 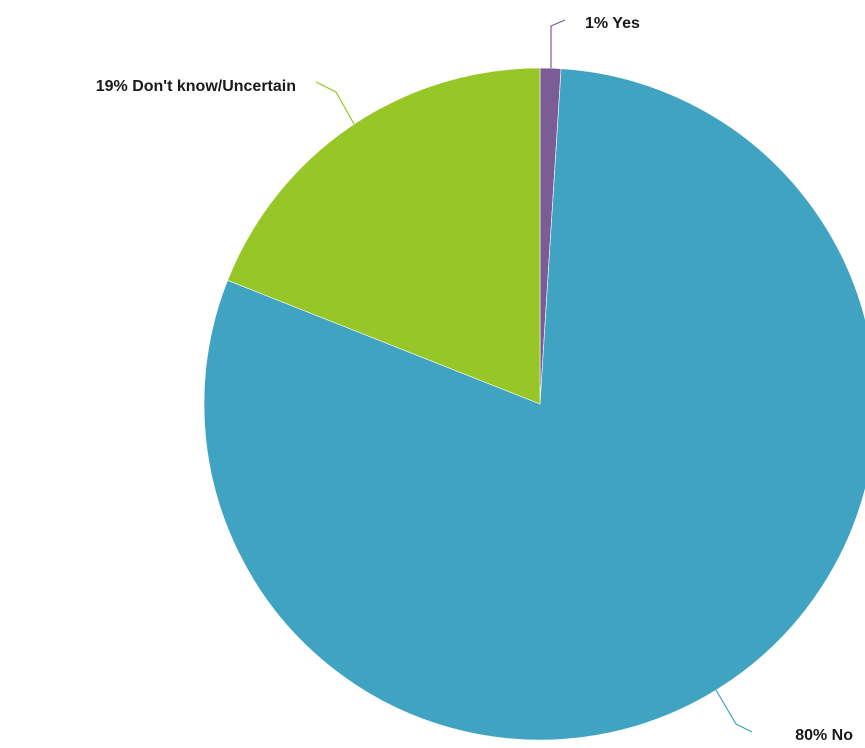 What do you see at coordinates (196, 86) in the screenshot?
I see `slice-label-2: 19% Don't know/Uncertain` at bounding box center [196, 86].